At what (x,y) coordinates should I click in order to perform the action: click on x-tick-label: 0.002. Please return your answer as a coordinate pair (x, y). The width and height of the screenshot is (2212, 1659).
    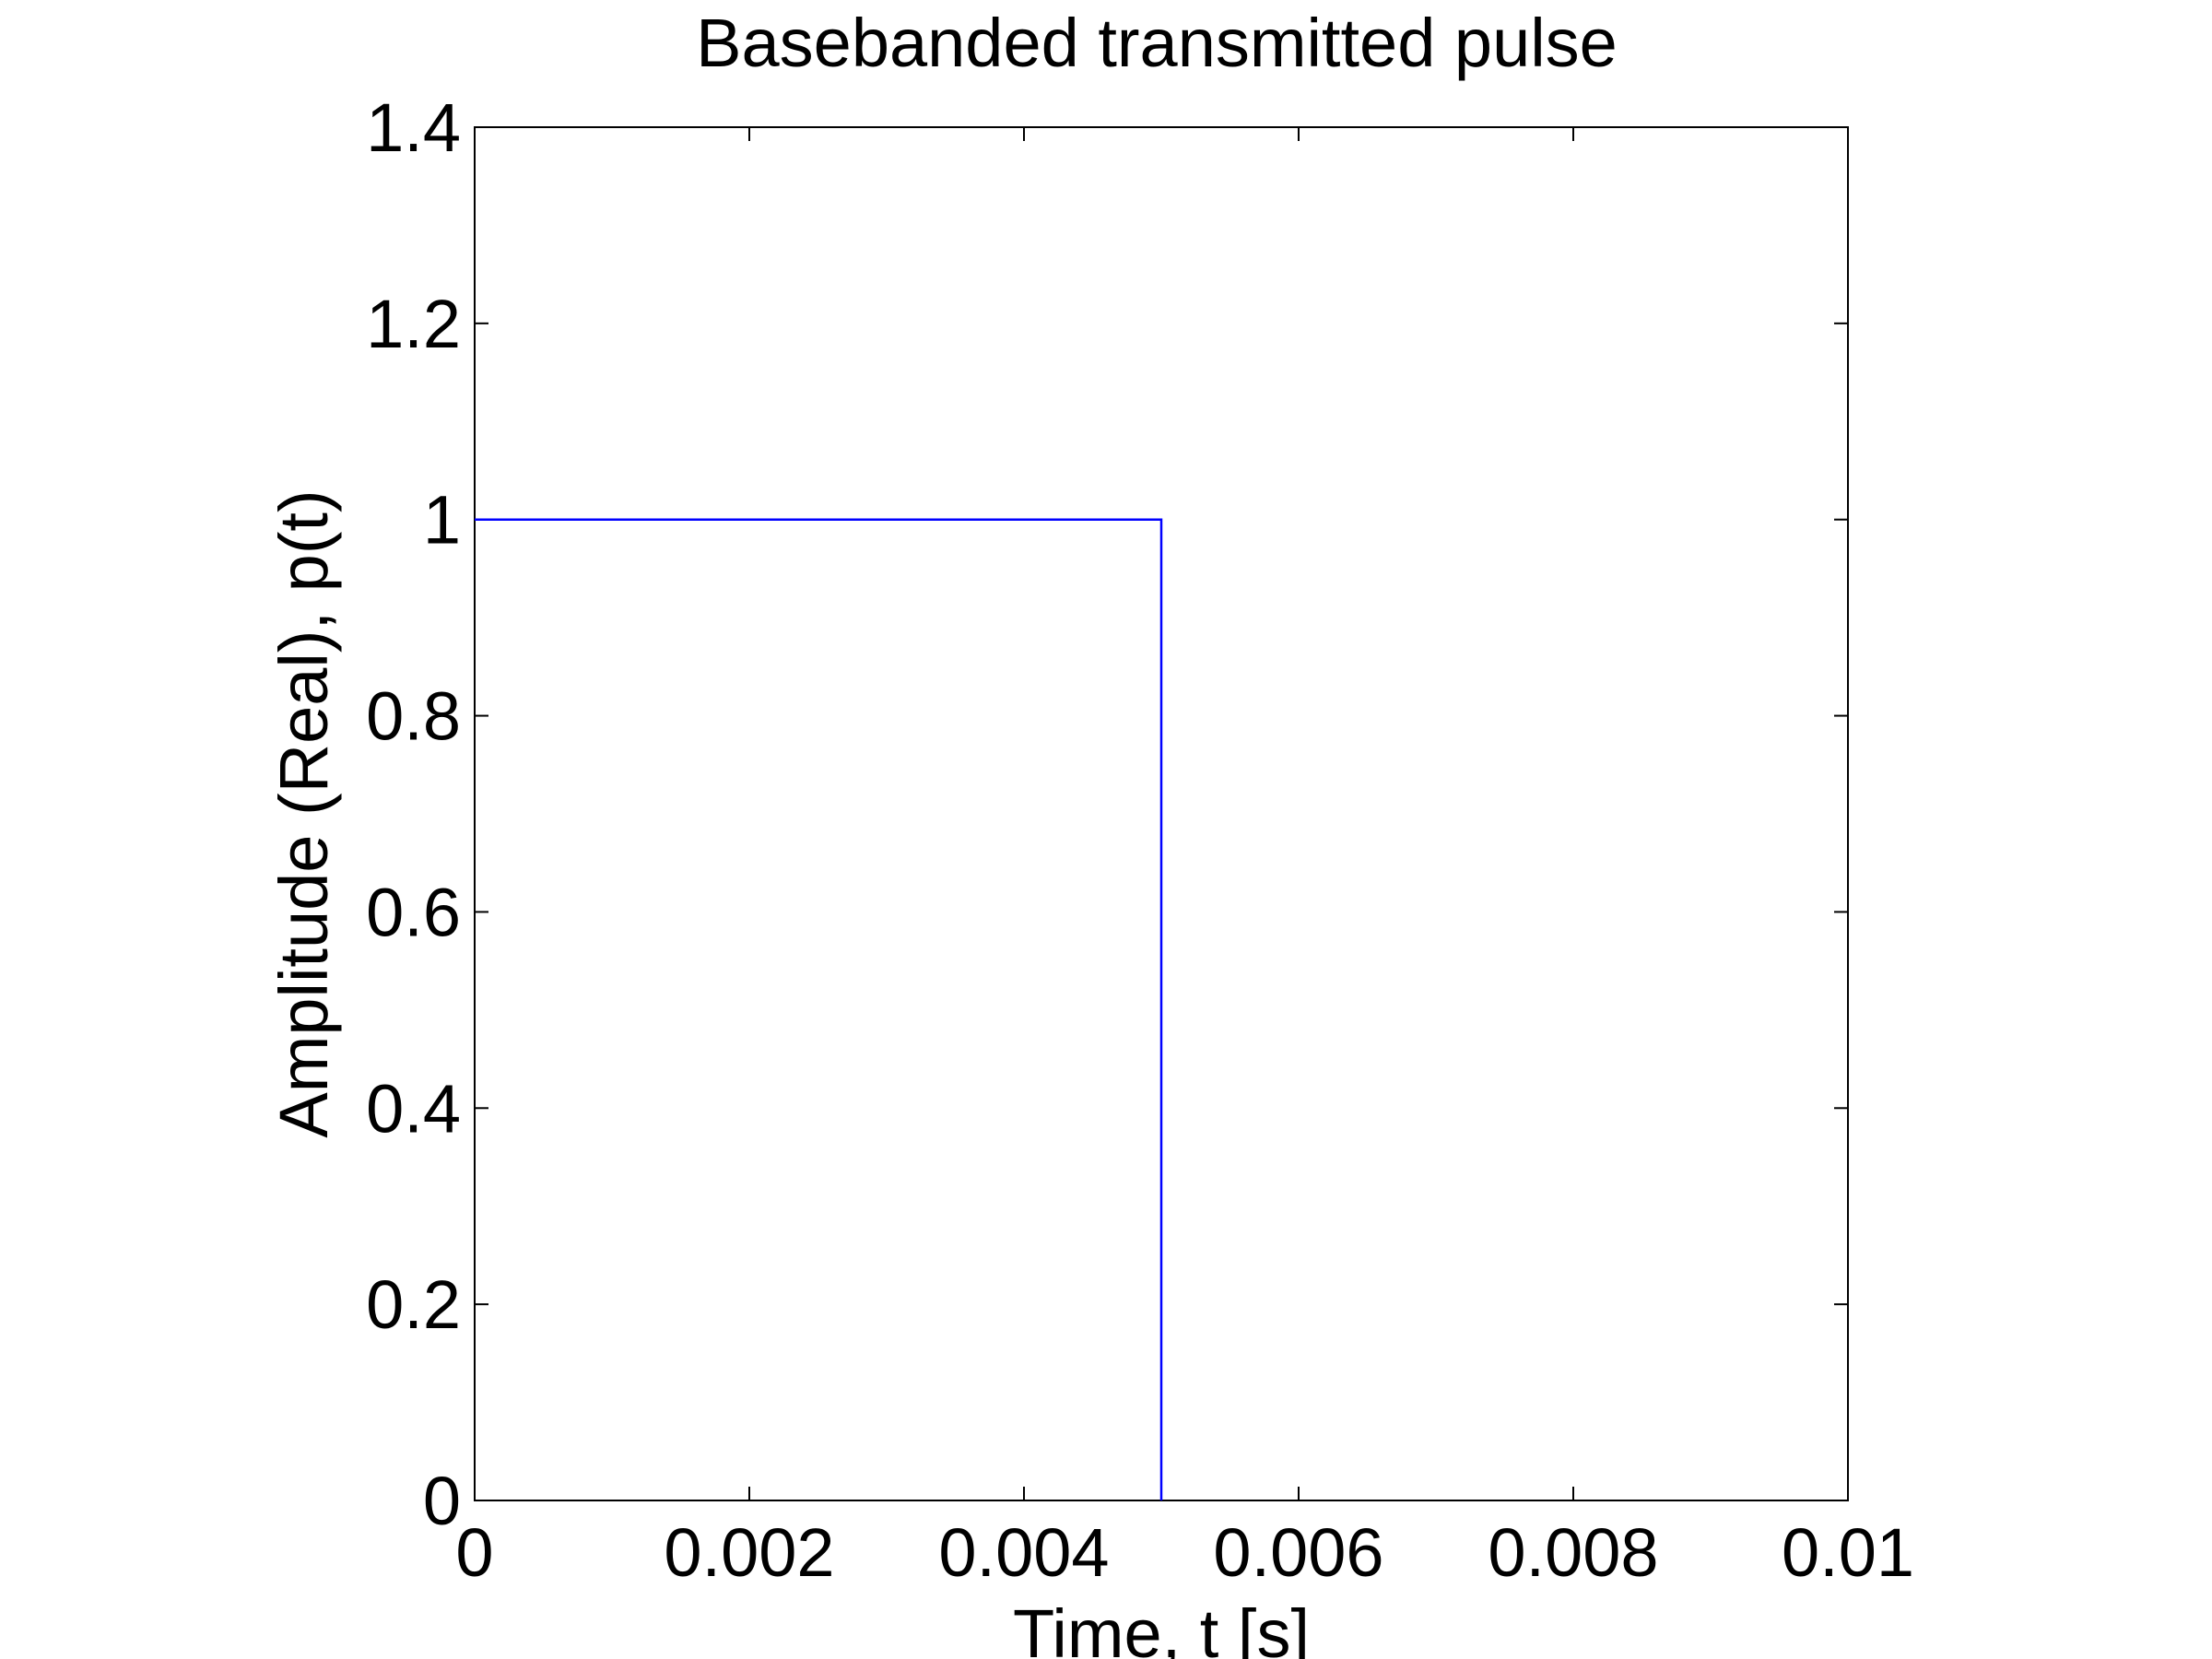
    Looking at the image, I should click on (749, 1552).